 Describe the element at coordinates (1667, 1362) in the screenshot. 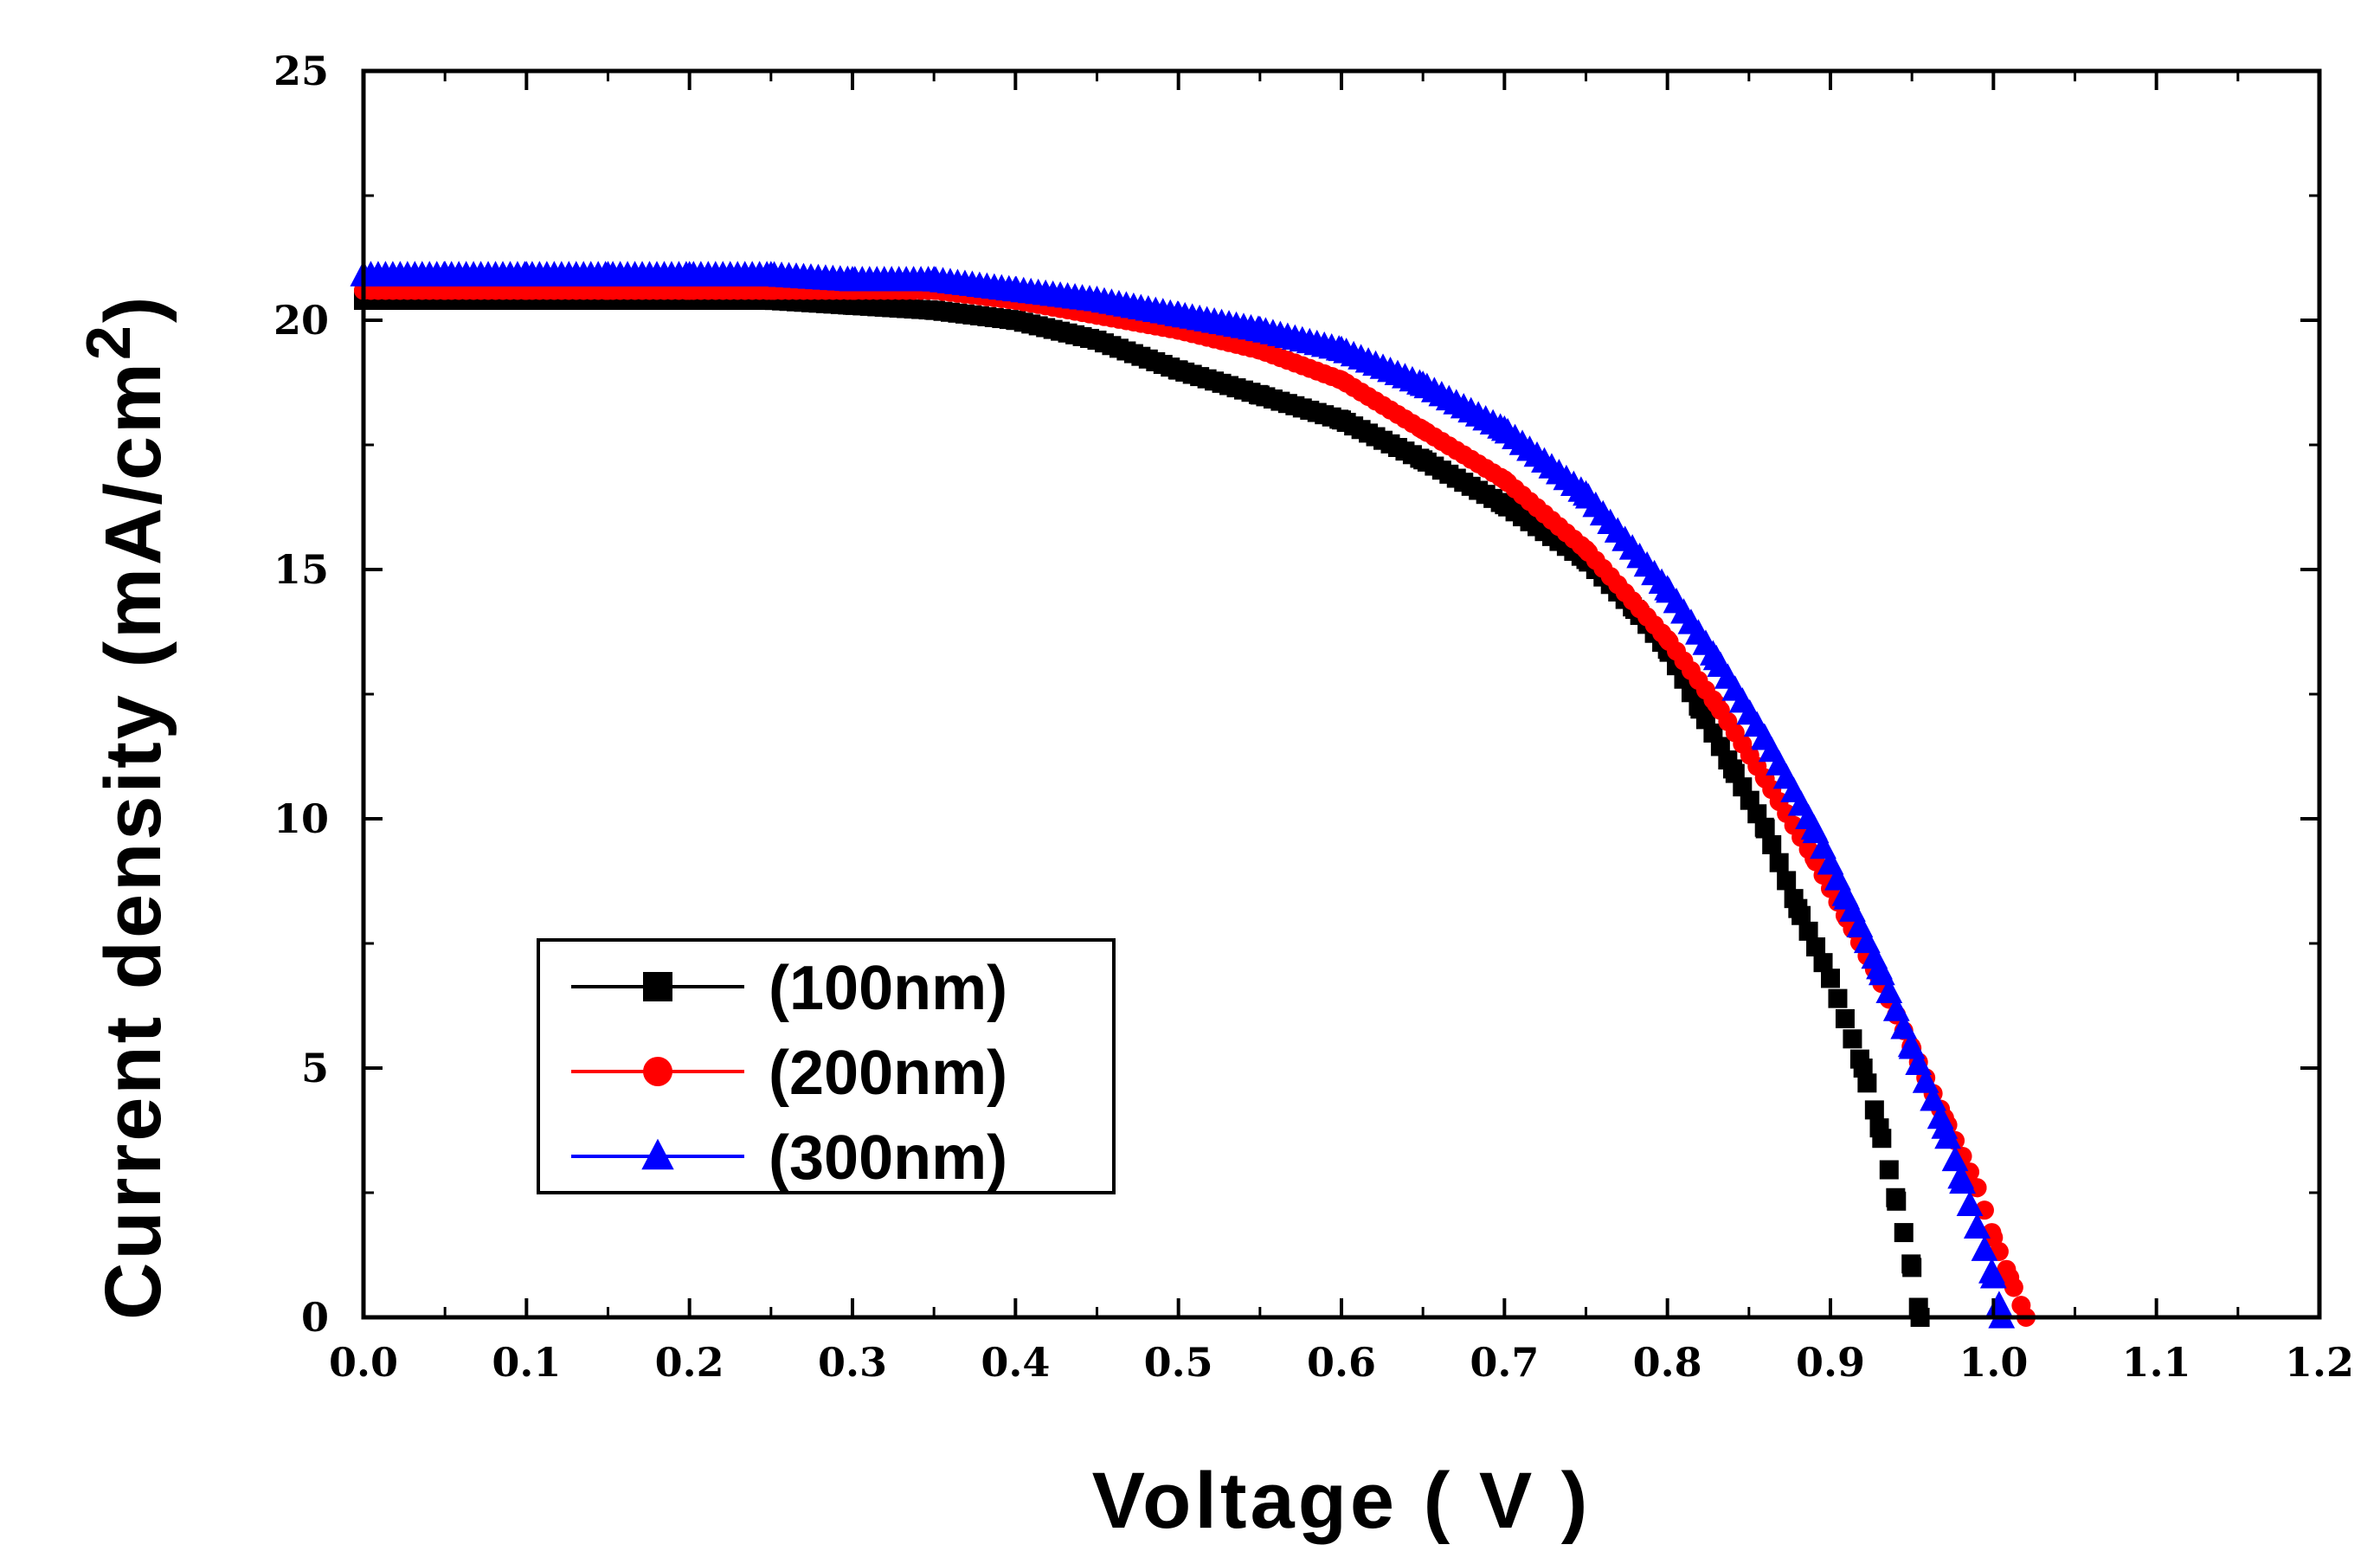

I see `x-tick-label: 0.8` at that location.